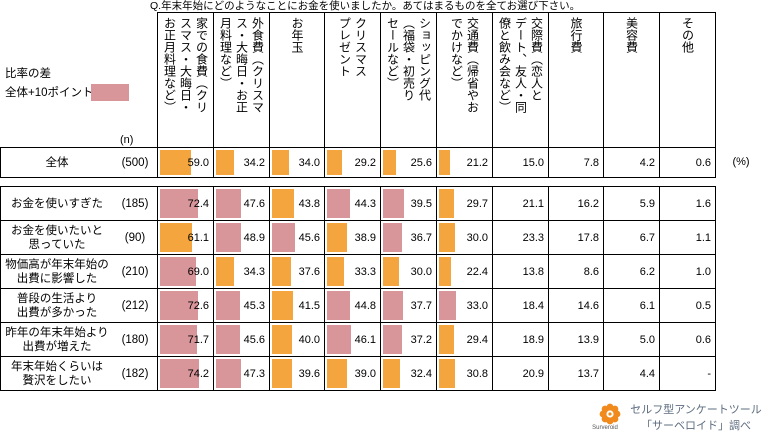 The height and width of the screenshot is (440, 767). I want to click on table-cell: 0.6, so click(687, 339).